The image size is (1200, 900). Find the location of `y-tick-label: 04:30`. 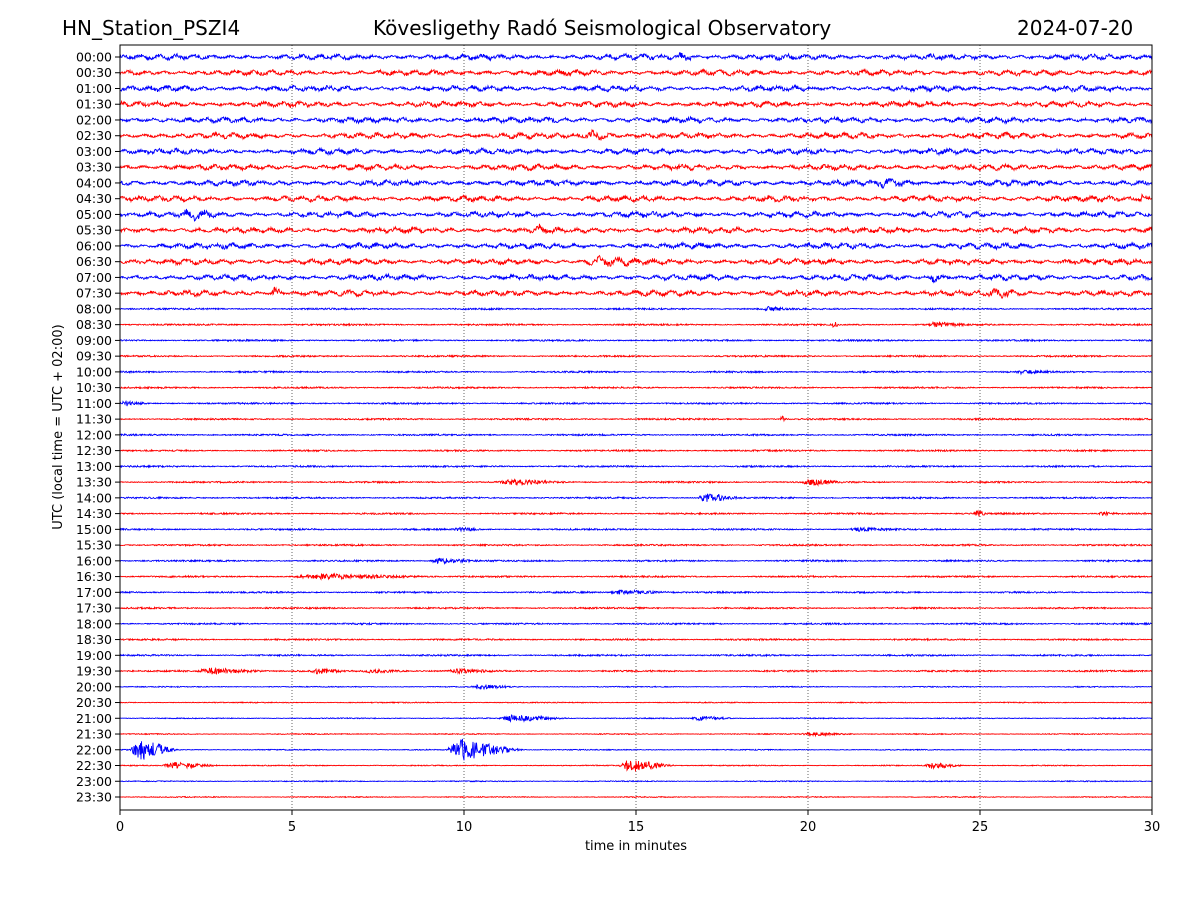

y-tick-label: 04:30 is located at coordinates (94, 198).